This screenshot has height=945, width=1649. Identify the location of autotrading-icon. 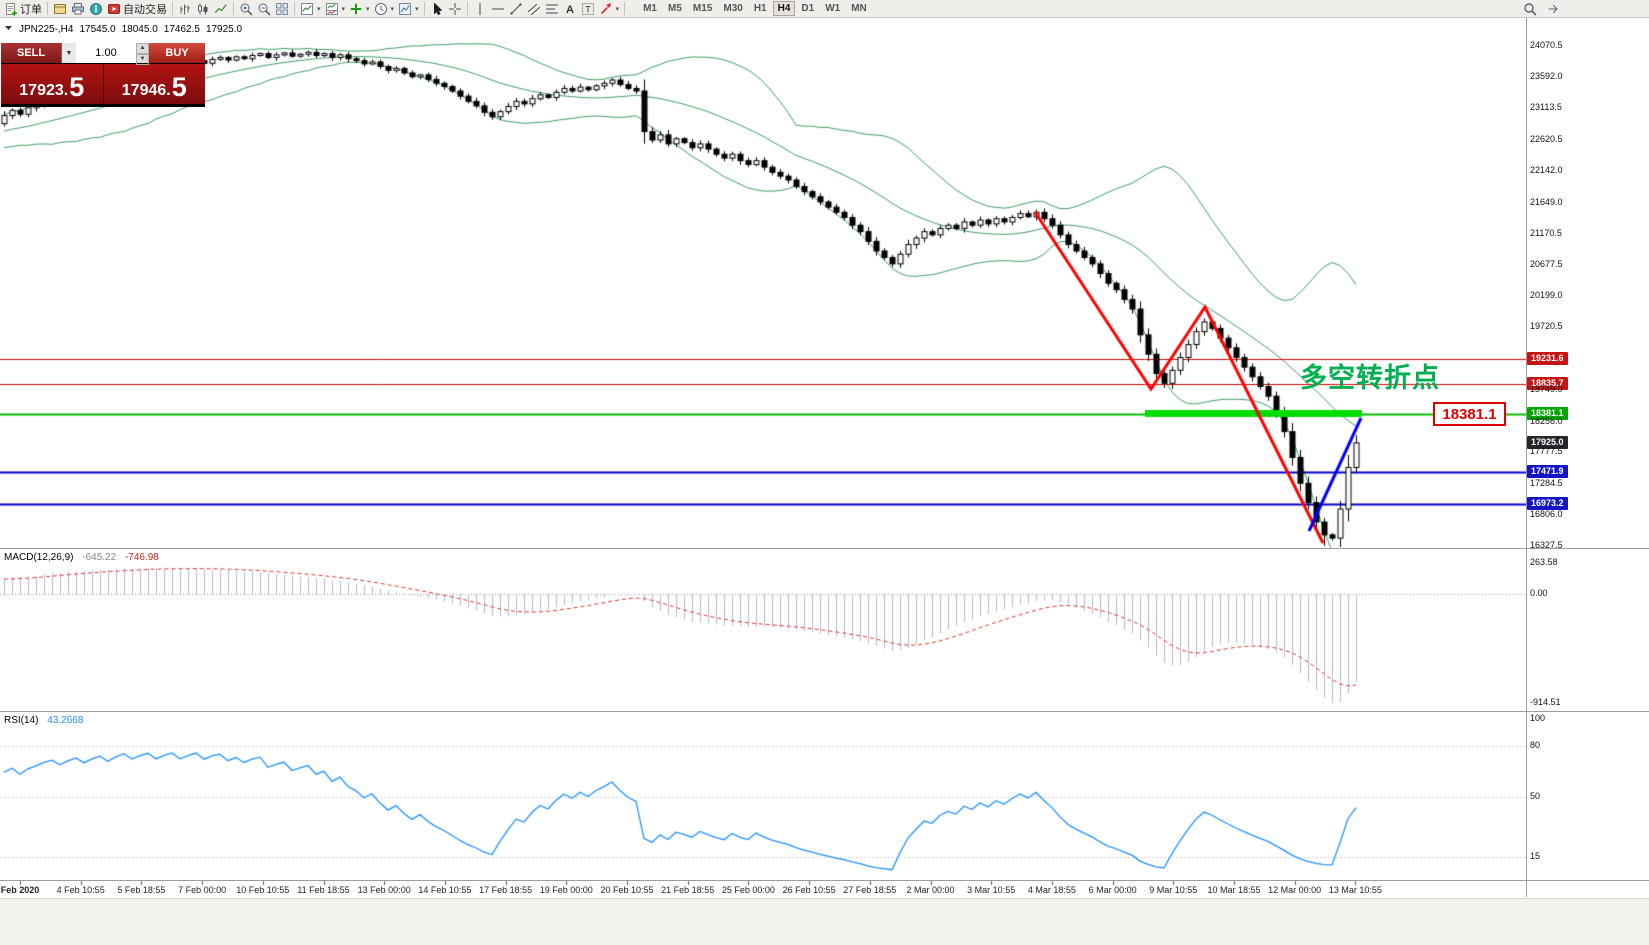
(114, 9).